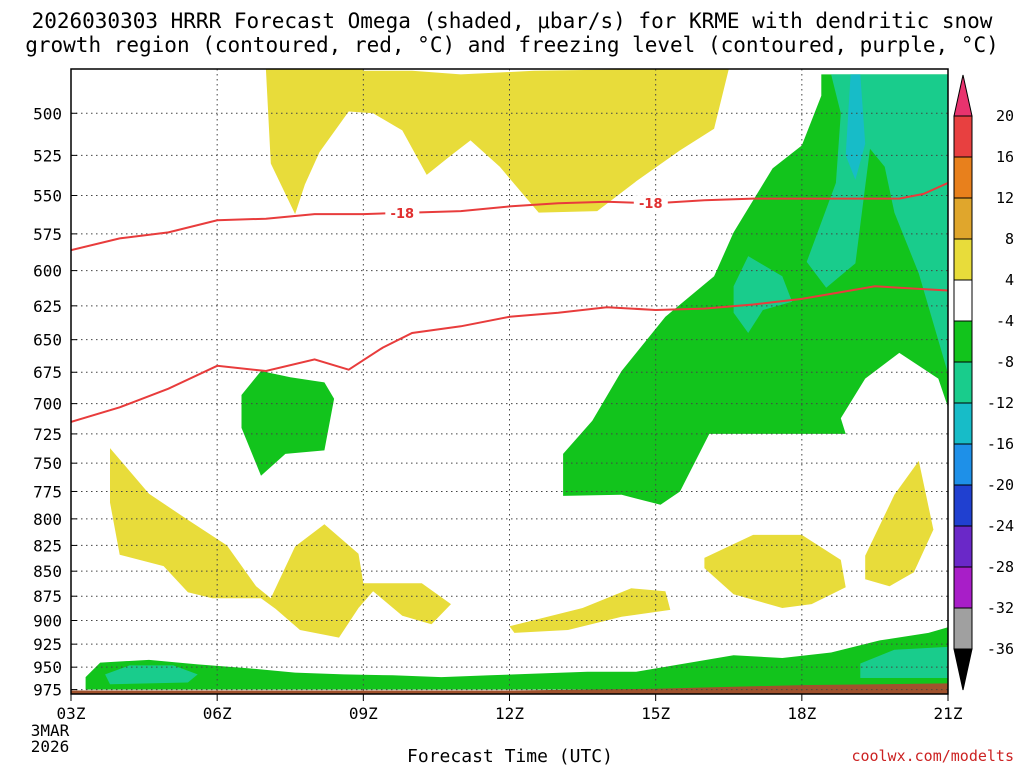 The image size is (1024, 768). What do you see at coordinates (47, 234) in the screenshot?
I see `y-tick-label-575: 575` at bounding box center [47, 234].